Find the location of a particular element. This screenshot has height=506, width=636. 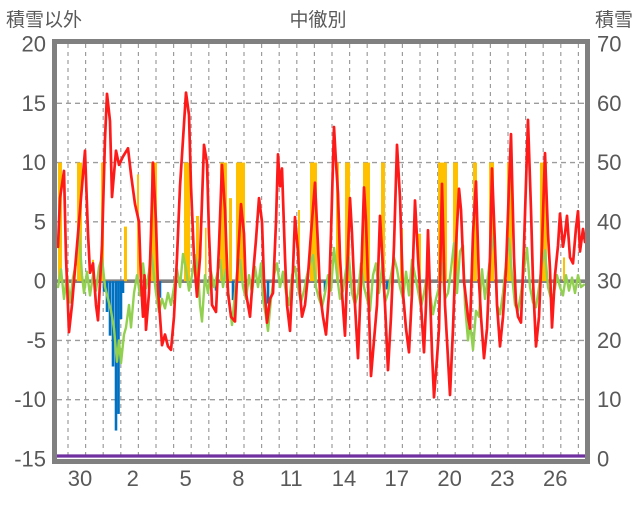

x-axis-tick-label: 23 is located at coordinates (502, 478).